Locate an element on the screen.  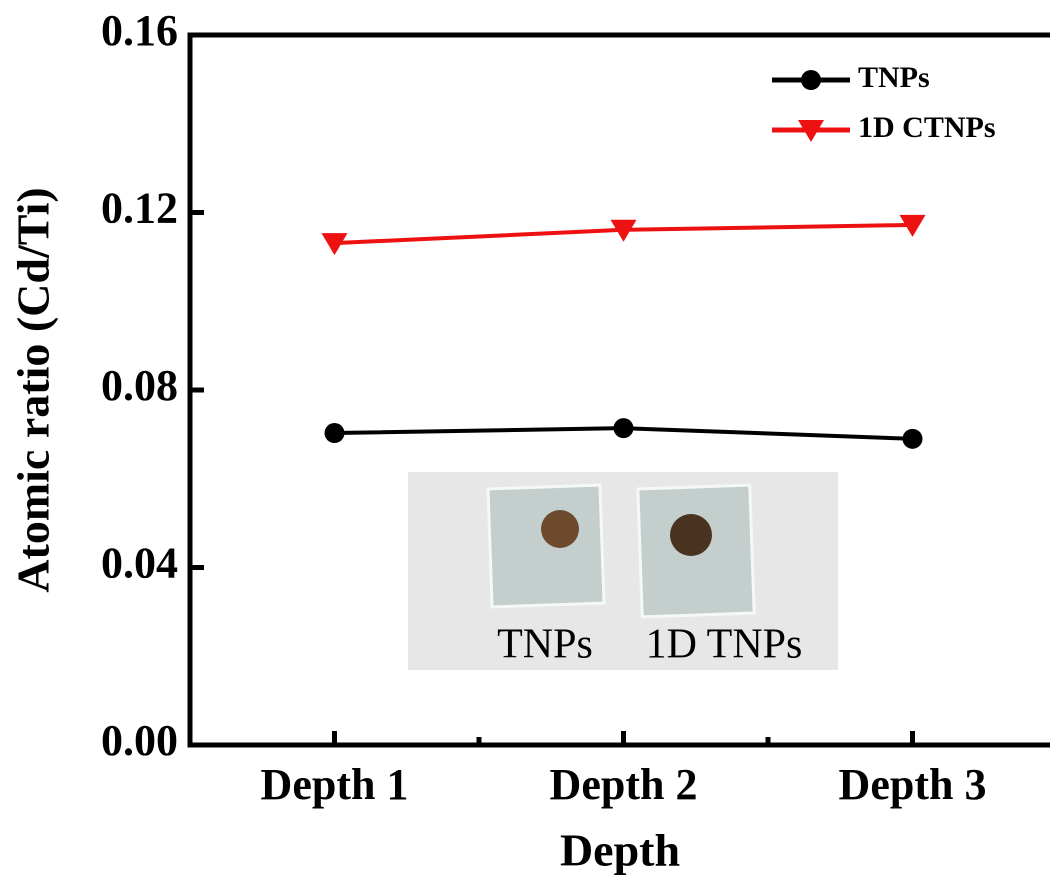
x-tick-label: Depth 3 is located at coordinates (913, 784).